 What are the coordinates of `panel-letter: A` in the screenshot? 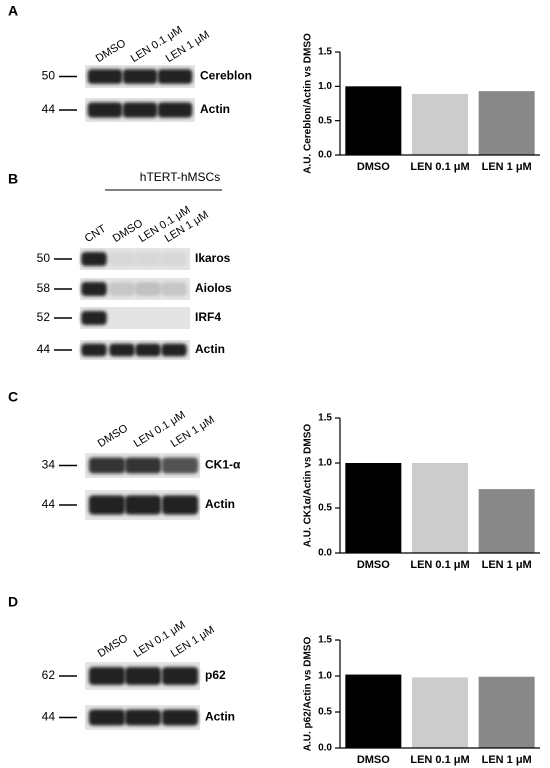 It's located at (13, 11).